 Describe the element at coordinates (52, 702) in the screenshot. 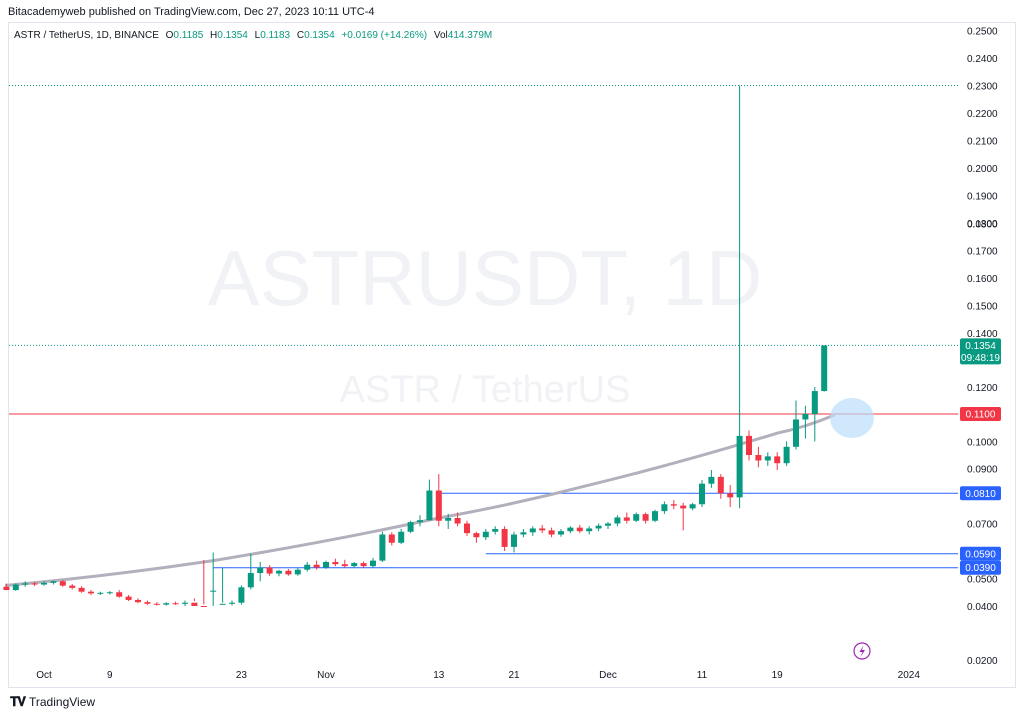

I see `footer-brand: 𝐓𝐕 TradingView` at that location.